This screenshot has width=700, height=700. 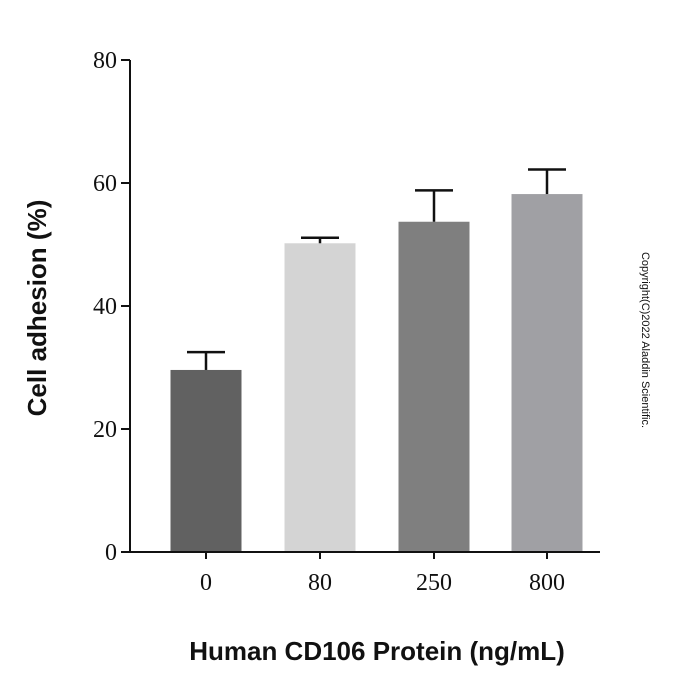 I want to click on y-tick-label: 40, so click(x=105, y=307).